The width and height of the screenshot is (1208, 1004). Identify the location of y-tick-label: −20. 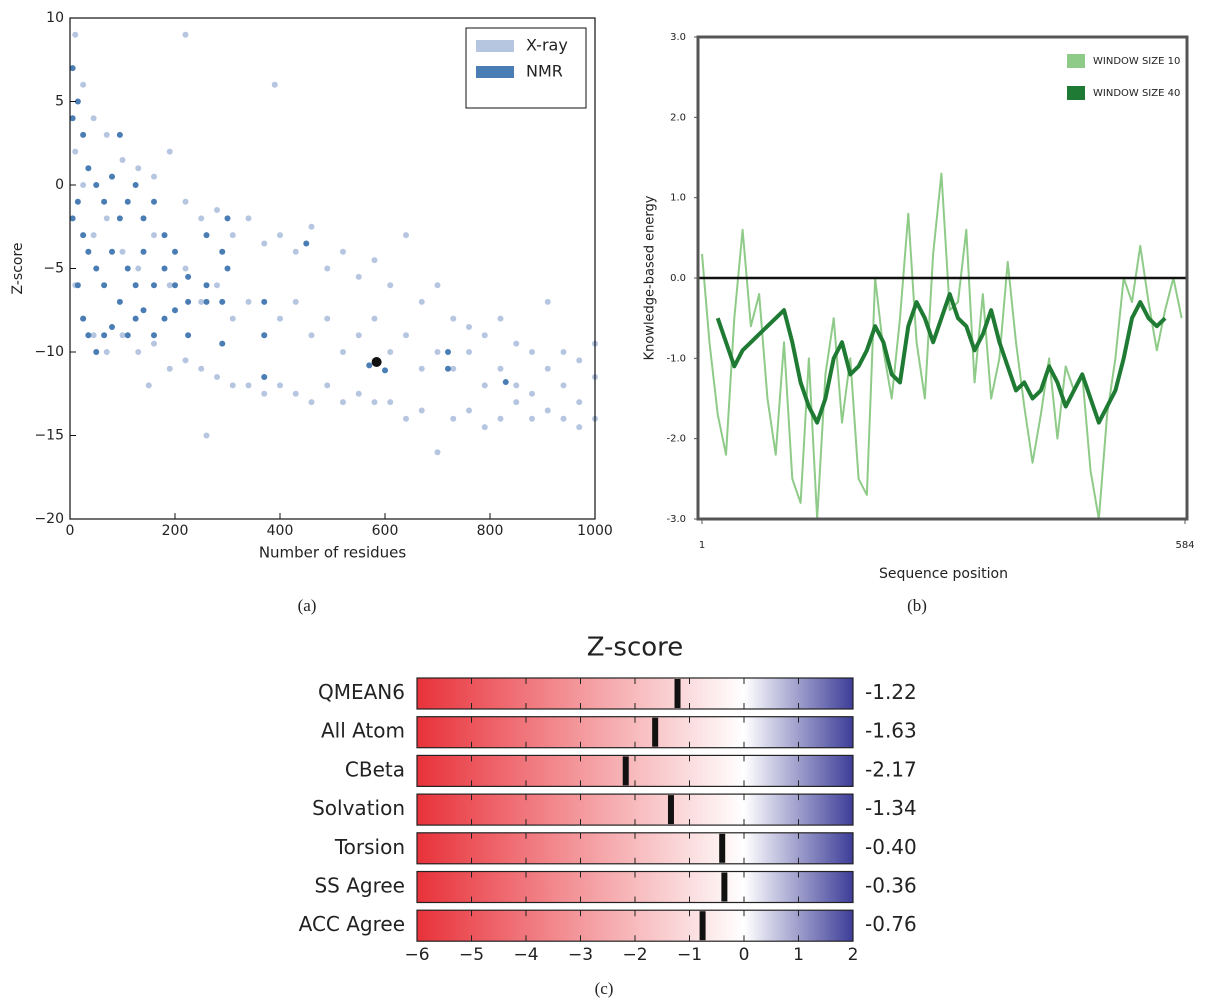
(49, 519).